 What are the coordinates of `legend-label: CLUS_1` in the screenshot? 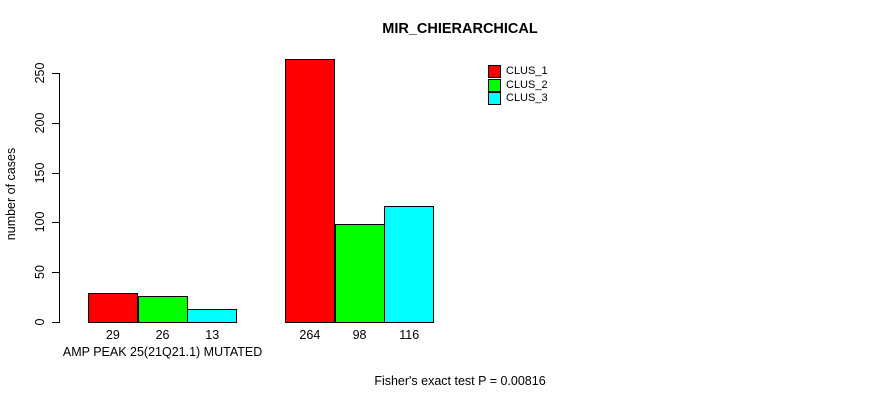 It's located at (527, 71).